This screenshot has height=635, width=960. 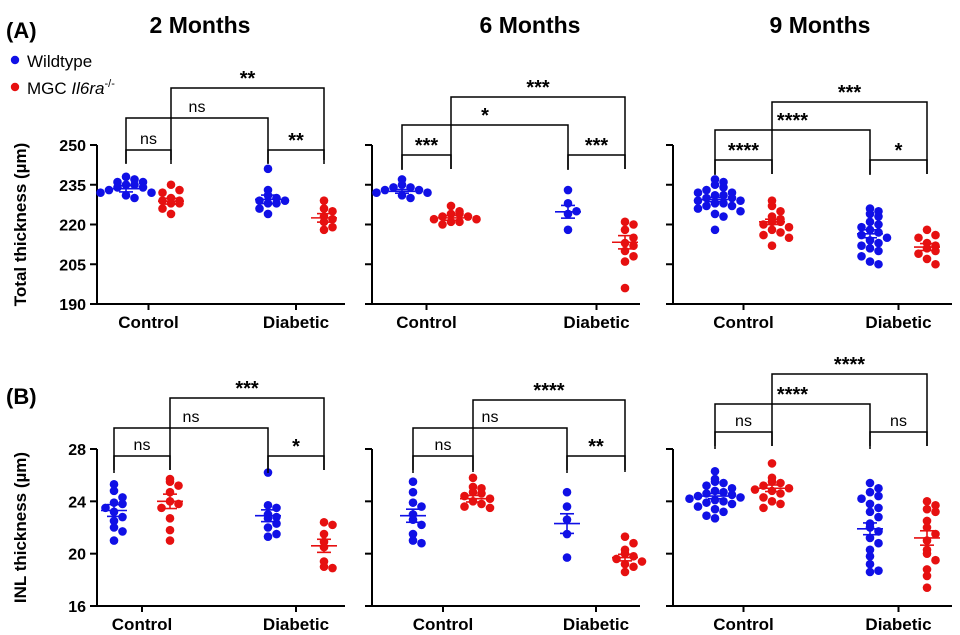 What do you see at coordinates (20, 527) in the screenshot?
I see `y-axis-label: INL thickness (µm)` at bounding box center [20, 527].